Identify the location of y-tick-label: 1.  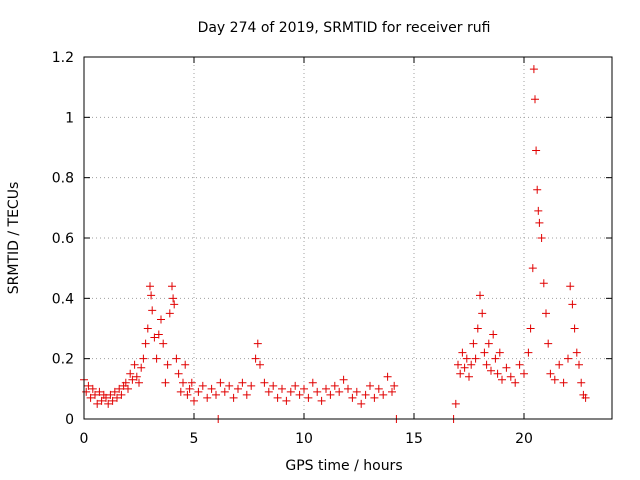
(69, 118).